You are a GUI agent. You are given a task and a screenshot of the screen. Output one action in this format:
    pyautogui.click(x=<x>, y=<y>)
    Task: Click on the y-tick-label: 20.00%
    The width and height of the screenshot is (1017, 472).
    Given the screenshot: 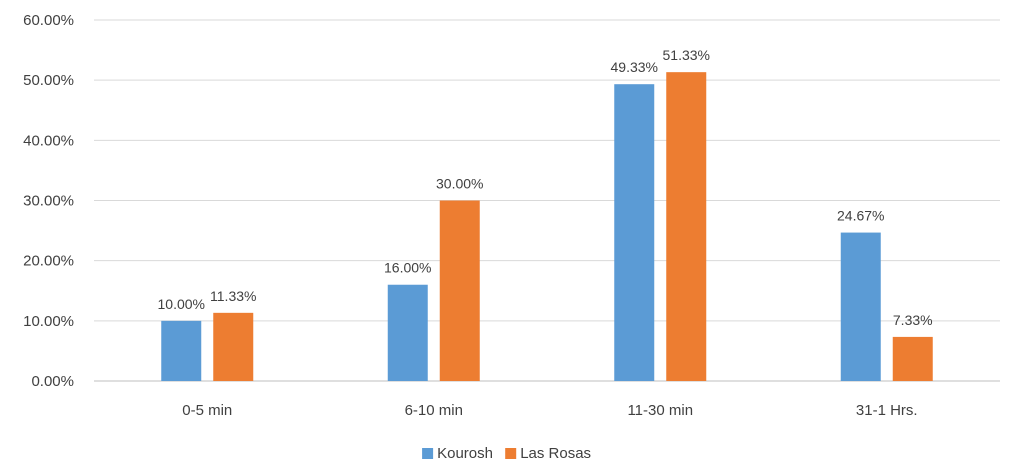 What is the action you would take?
    pyautogui.click(x=48, y=261)
    